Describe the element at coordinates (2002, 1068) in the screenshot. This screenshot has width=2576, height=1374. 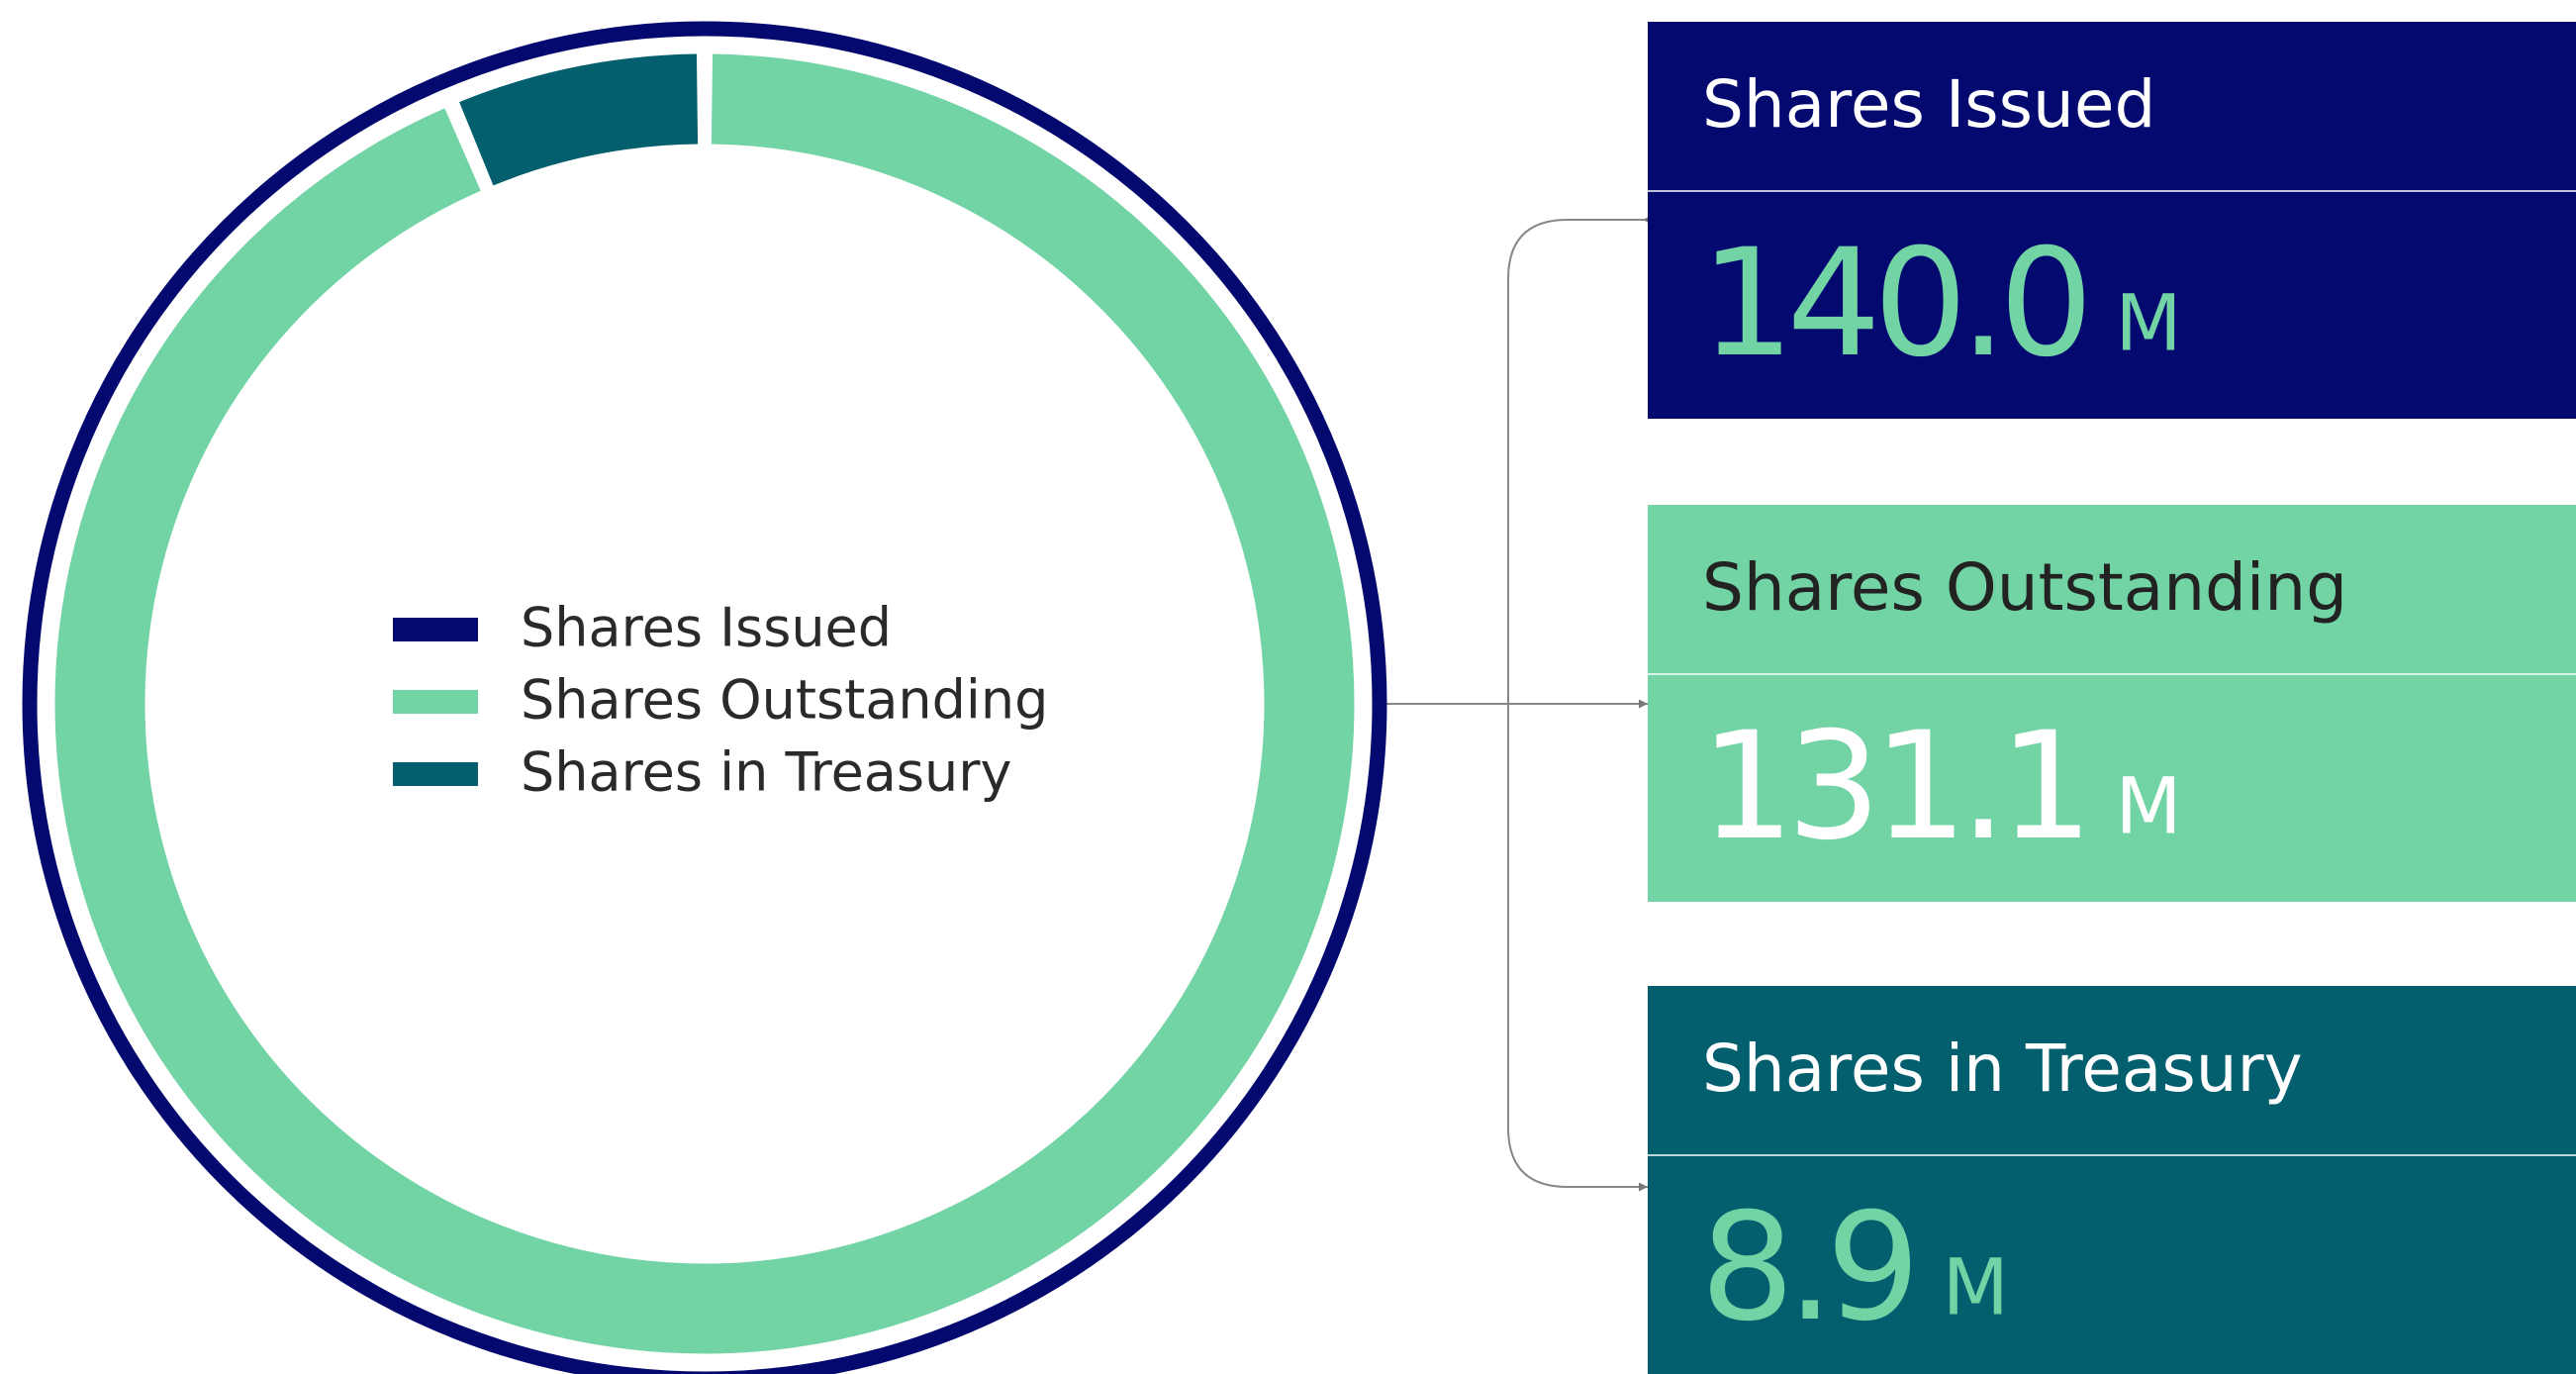
I see `card-title: Shares in Treasury` at that location.